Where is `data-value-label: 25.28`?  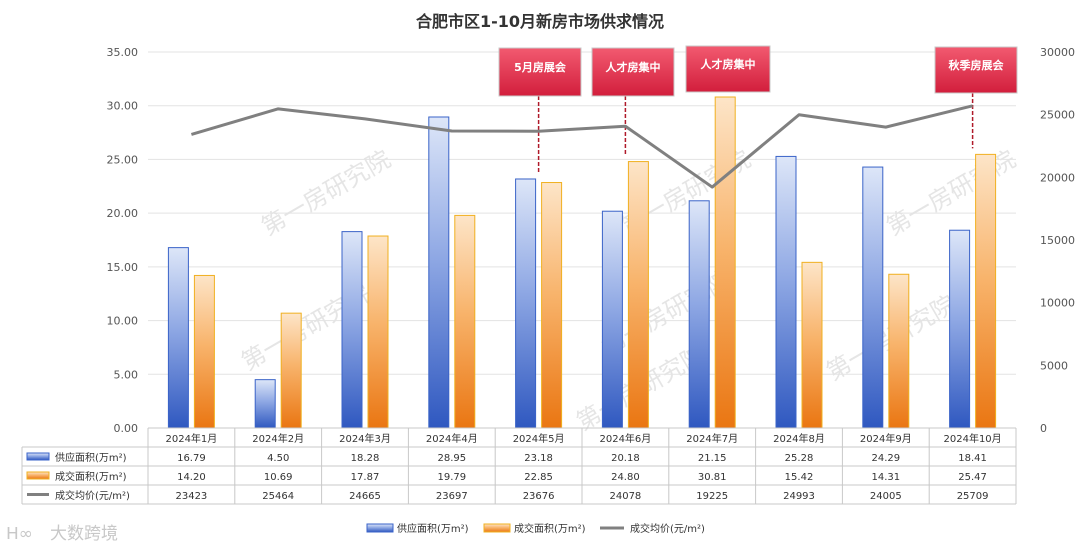
data-value-label: 25.28 is located at coordinates (799, 458).